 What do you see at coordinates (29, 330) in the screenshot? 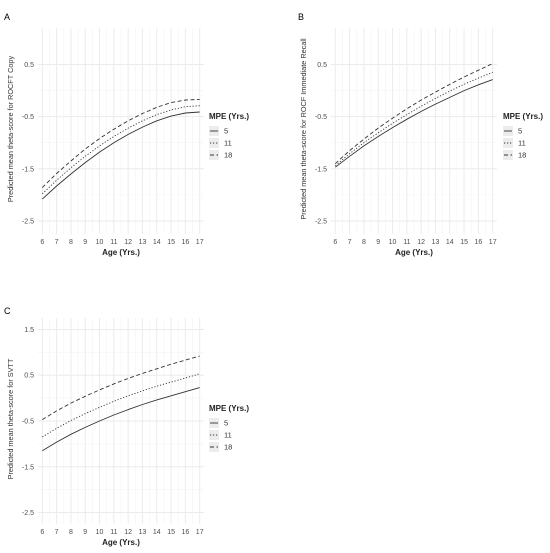
I see `y-tick-label: 1.5` at bounding box center [29, 330].